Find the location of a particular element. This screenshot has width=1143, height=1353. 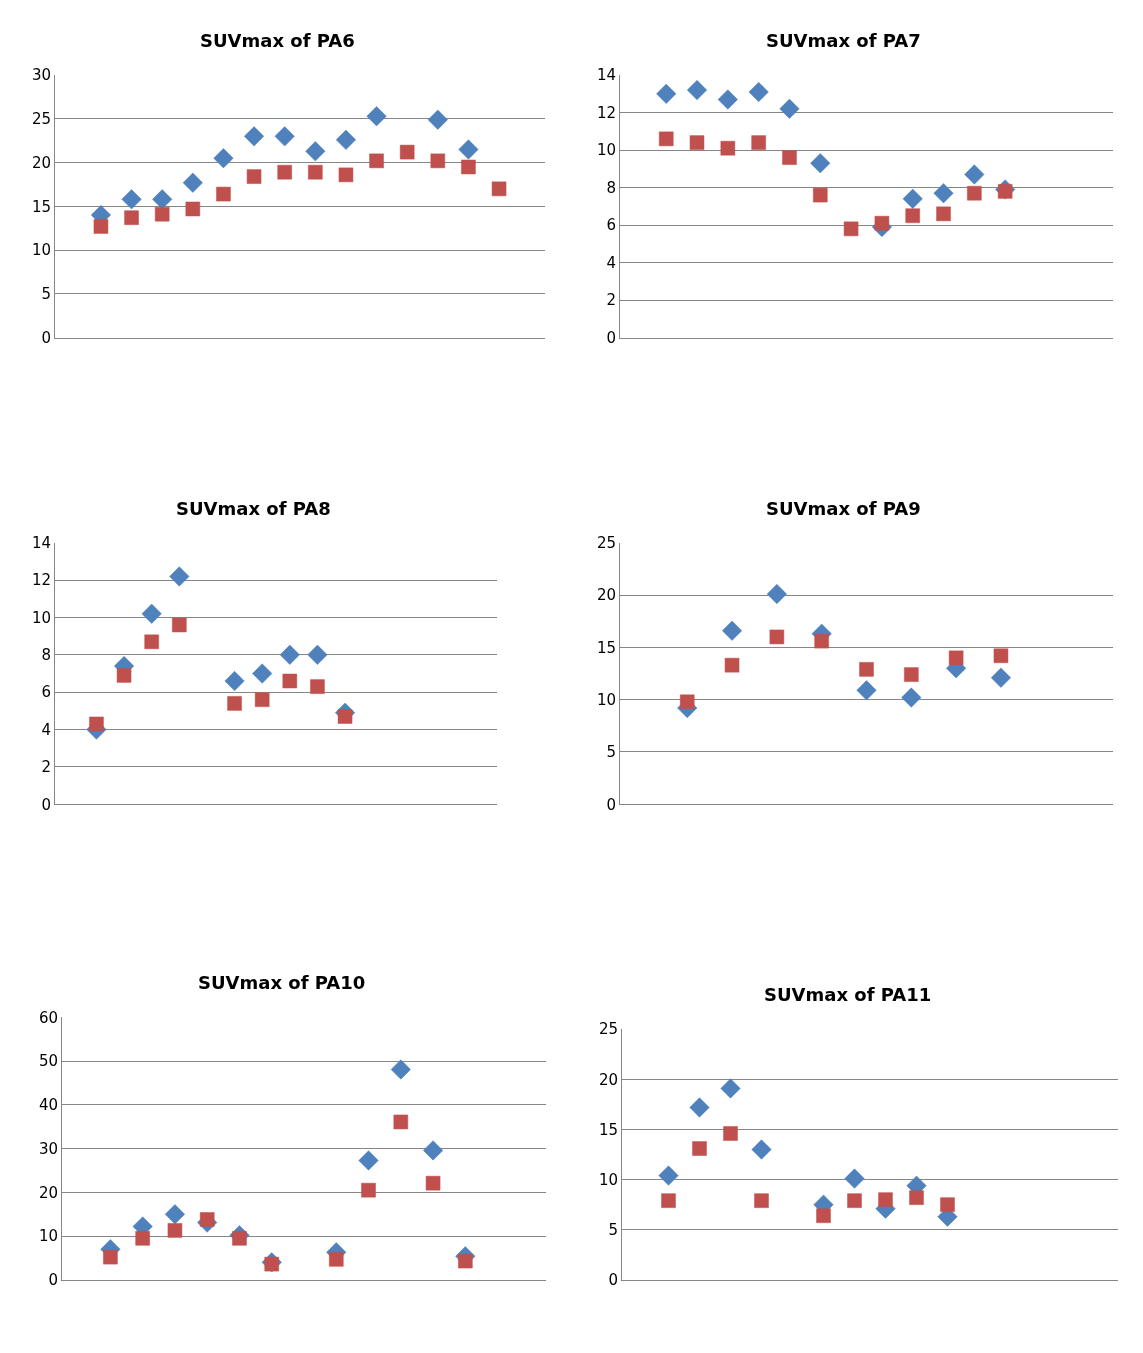

y-tick-label: 30 is located at coordinates (41, 75).